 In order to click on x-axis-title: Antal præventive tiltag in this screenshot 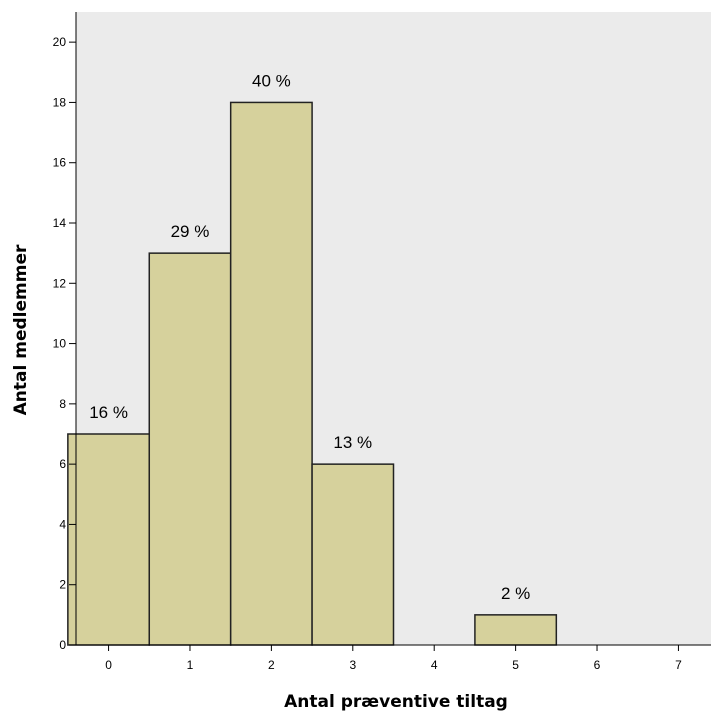, I will do `click(396, 702)`.